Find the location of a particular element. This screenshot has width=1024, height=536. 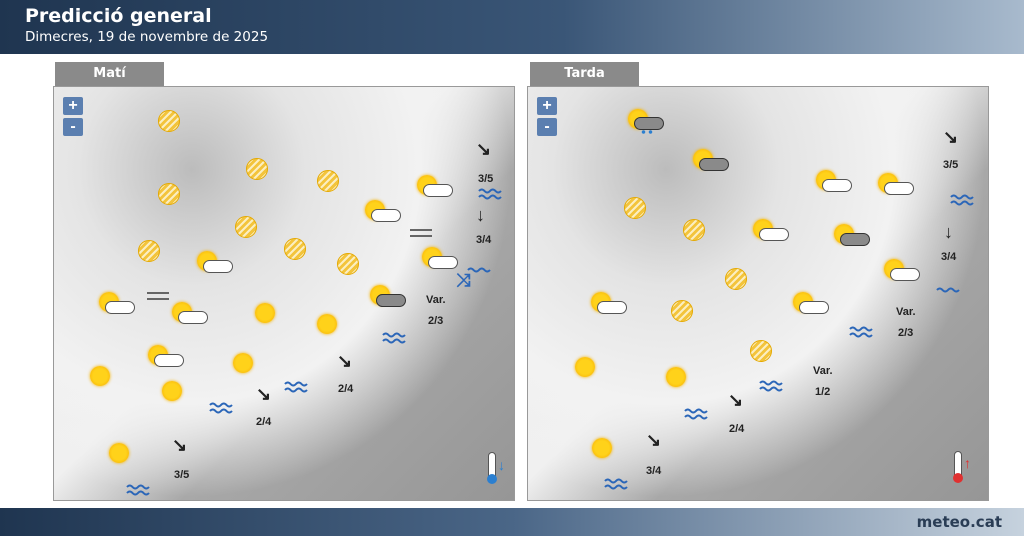

variable-wind-icon: ⤨ is located at coordinates (463, 280).